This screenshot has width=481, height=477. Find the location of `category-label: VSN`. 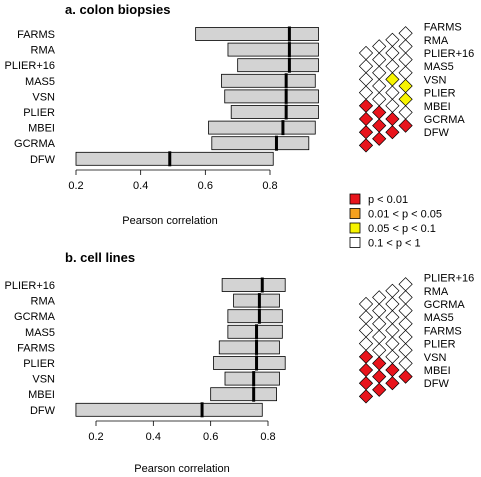

category-label: VSN is located at coordinates (43, 380).